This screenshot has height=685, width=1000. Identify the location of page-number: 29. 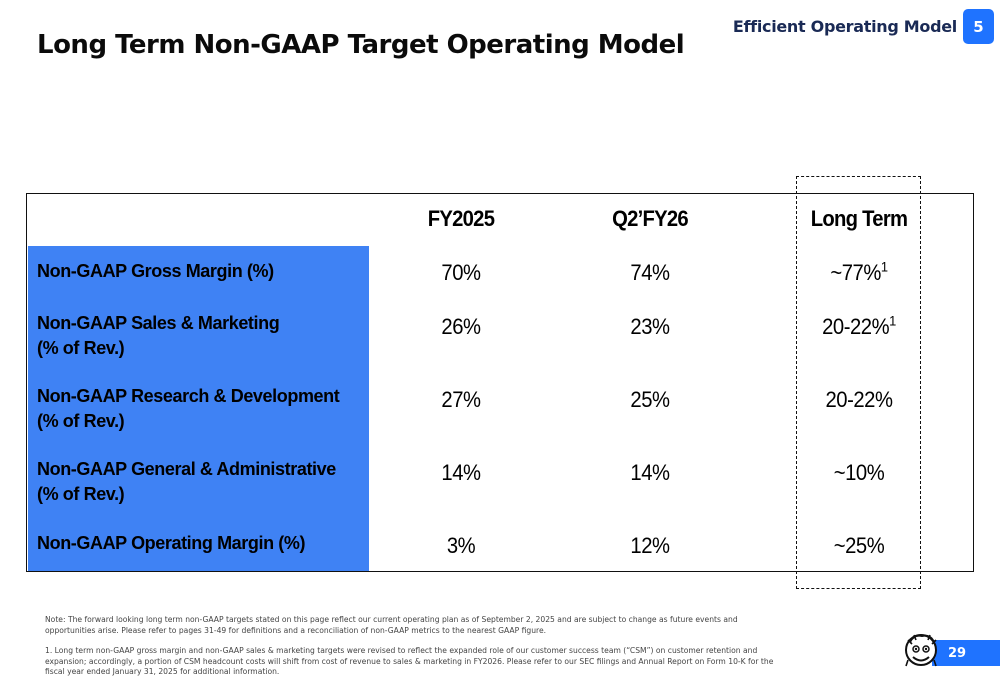
(966, 653).